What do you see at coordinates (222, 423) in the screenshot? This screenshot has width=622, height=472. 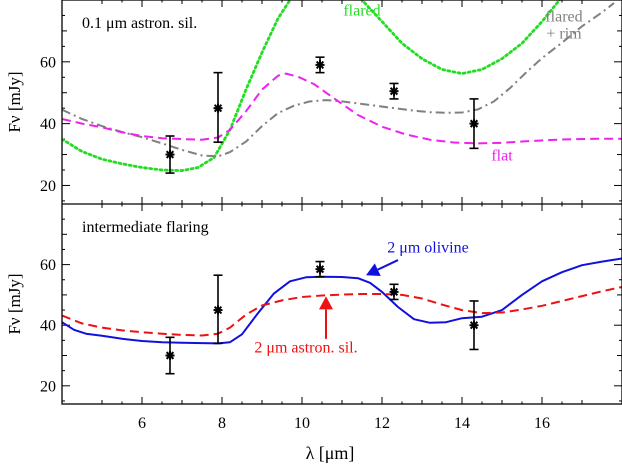 I see `x-tick-label: 8` at bounding box center [222, 423].